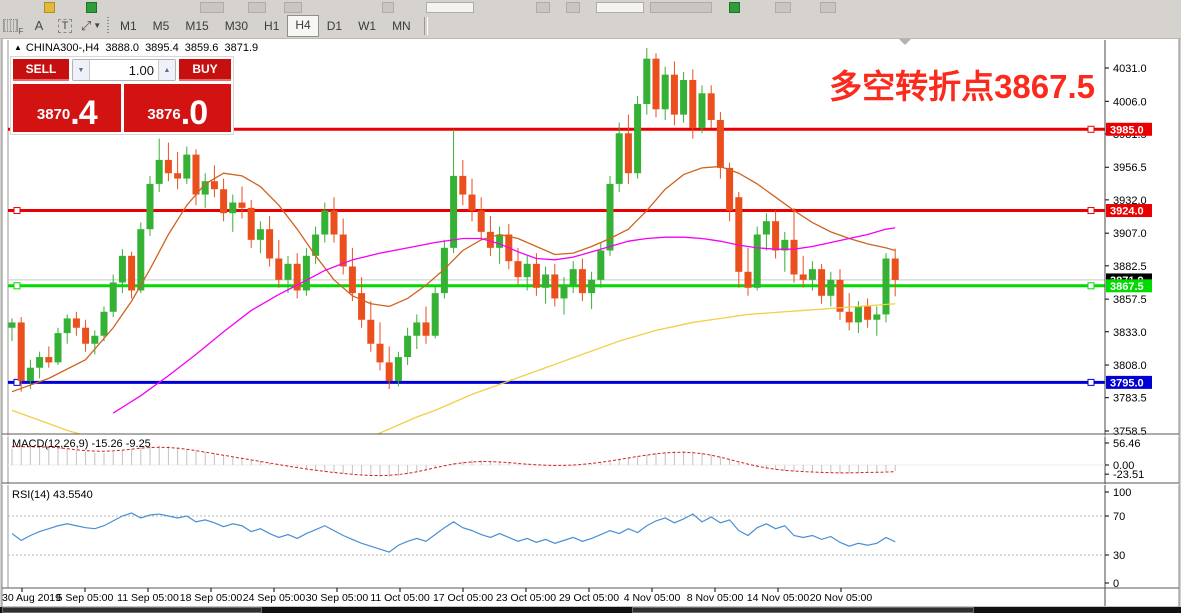  What do you see at coordinates (334, 25) in the screenshot?
I see `timeframe-d1: D1` at bounding box center [334, 25].